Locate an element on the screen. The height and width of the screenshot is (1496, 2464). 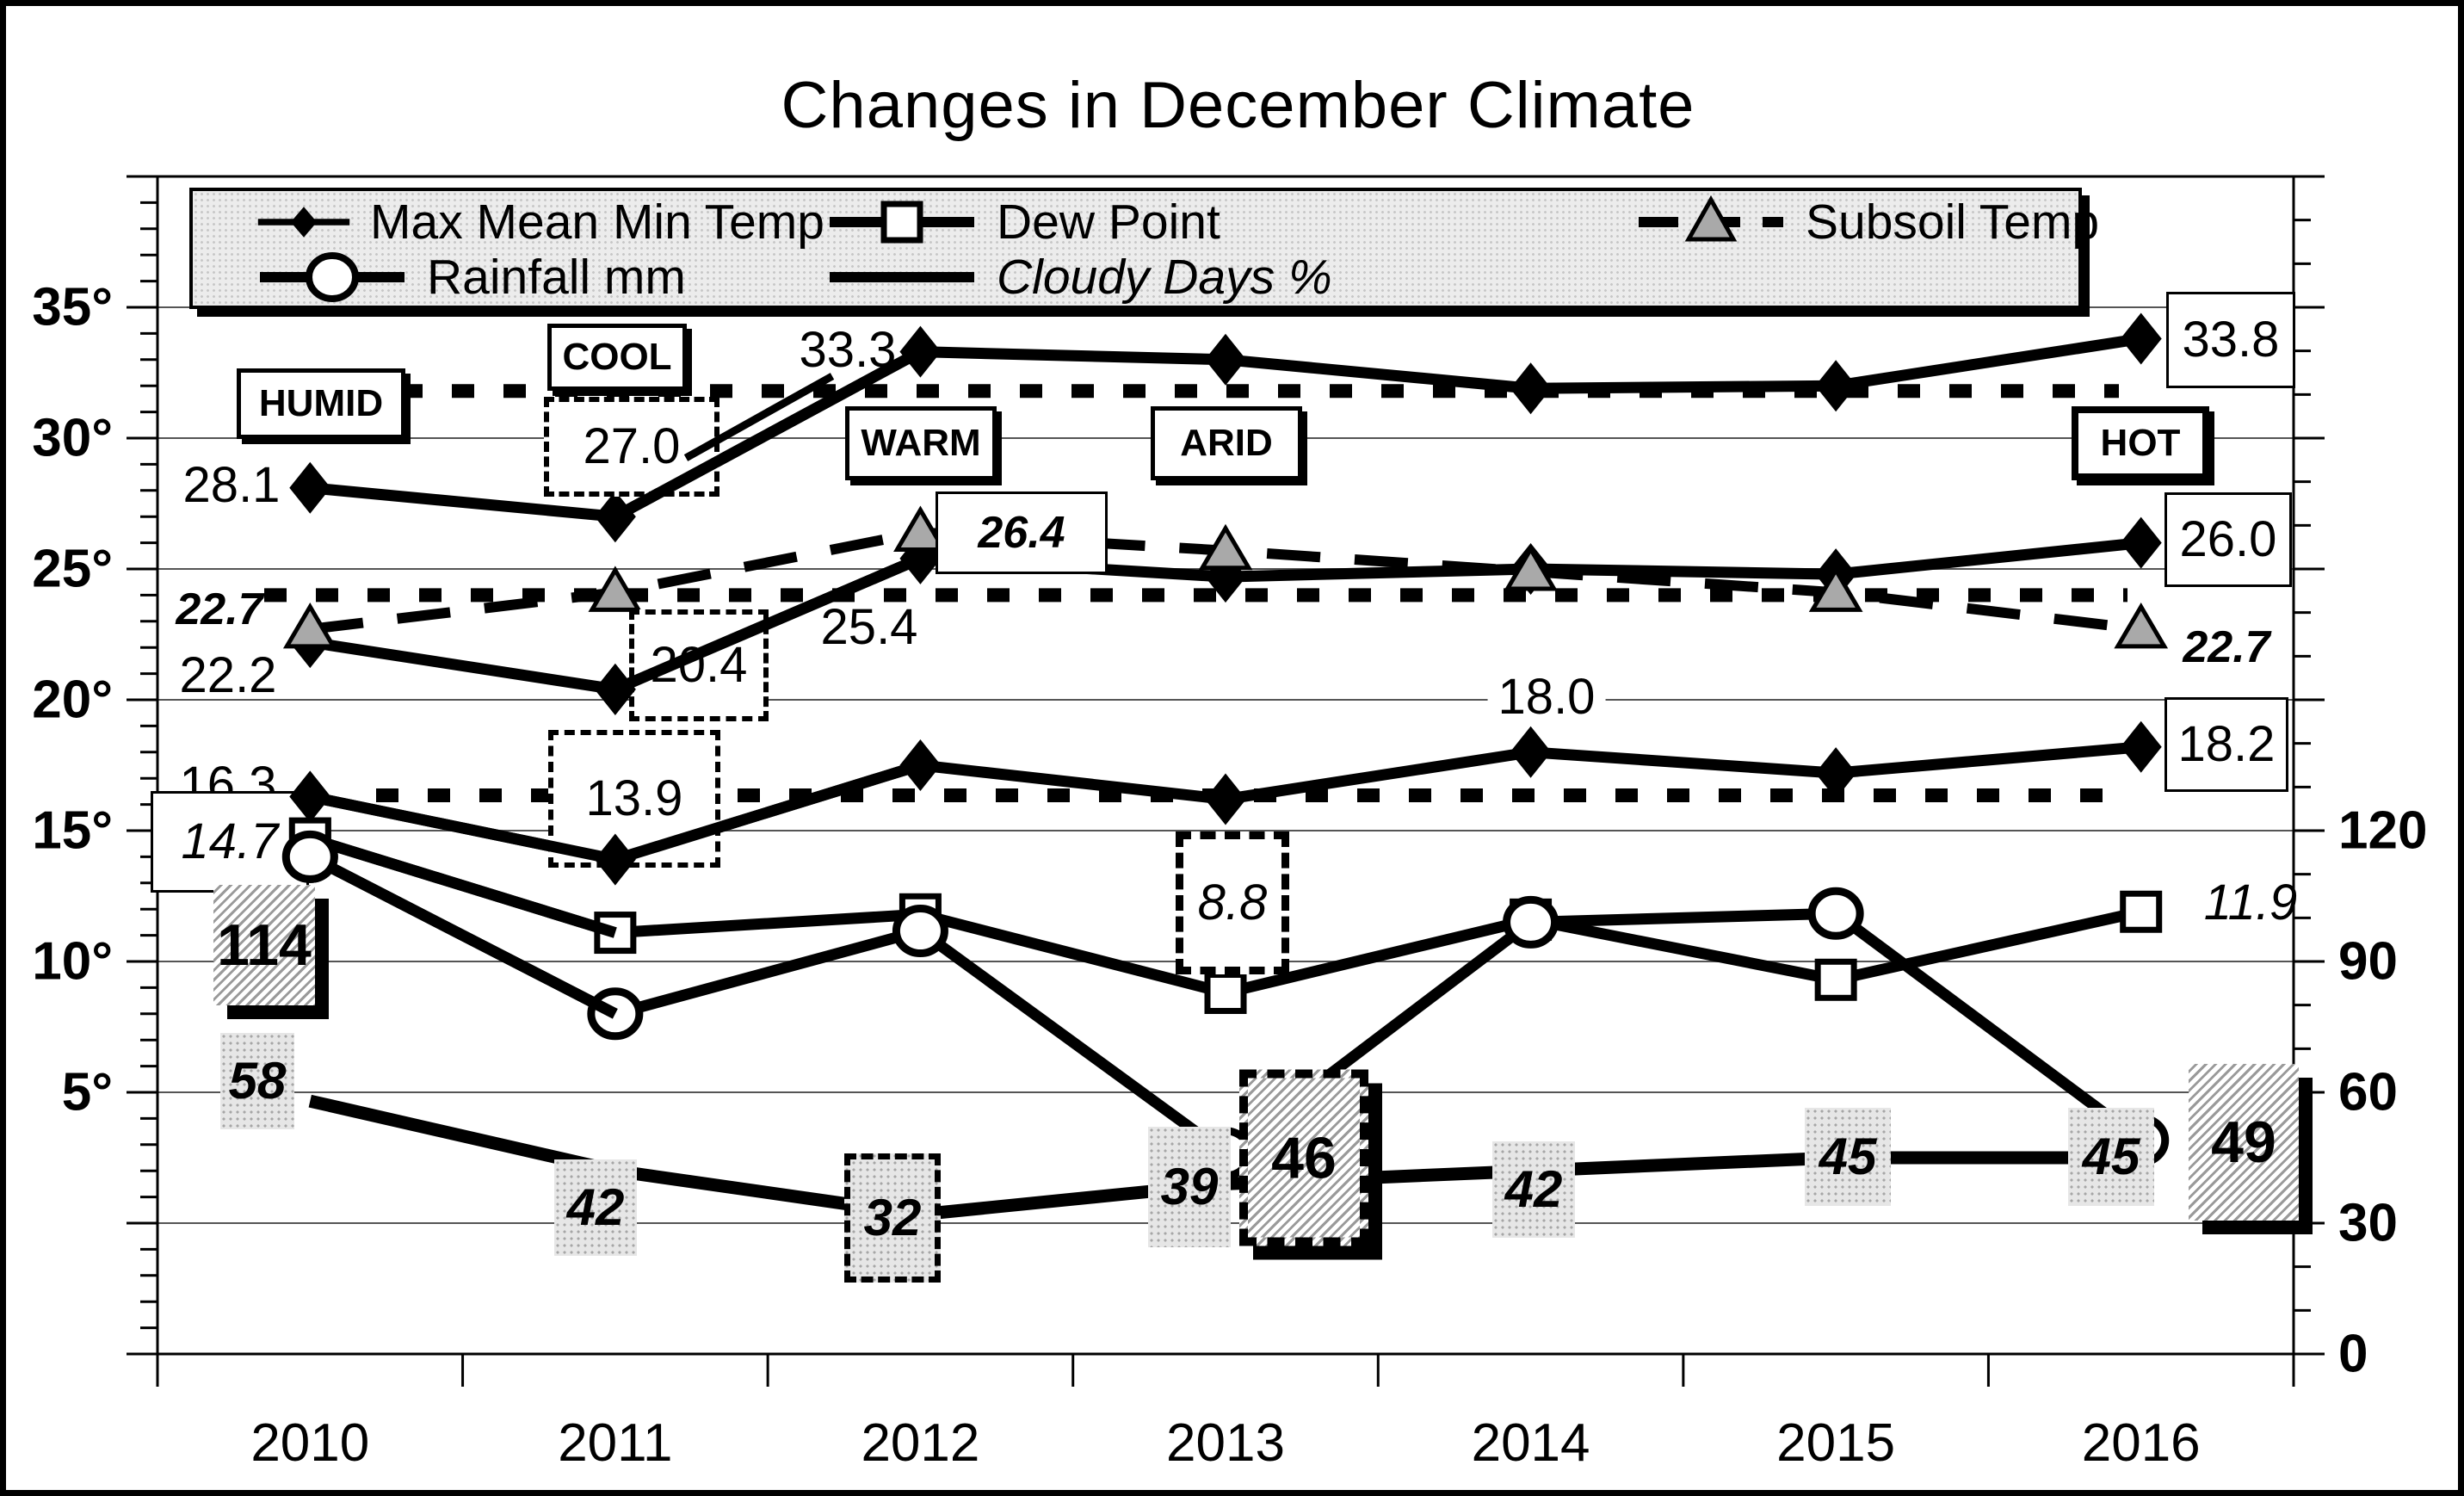
legend-label: Cloudy Days % is located at coordinates (1164, 277).